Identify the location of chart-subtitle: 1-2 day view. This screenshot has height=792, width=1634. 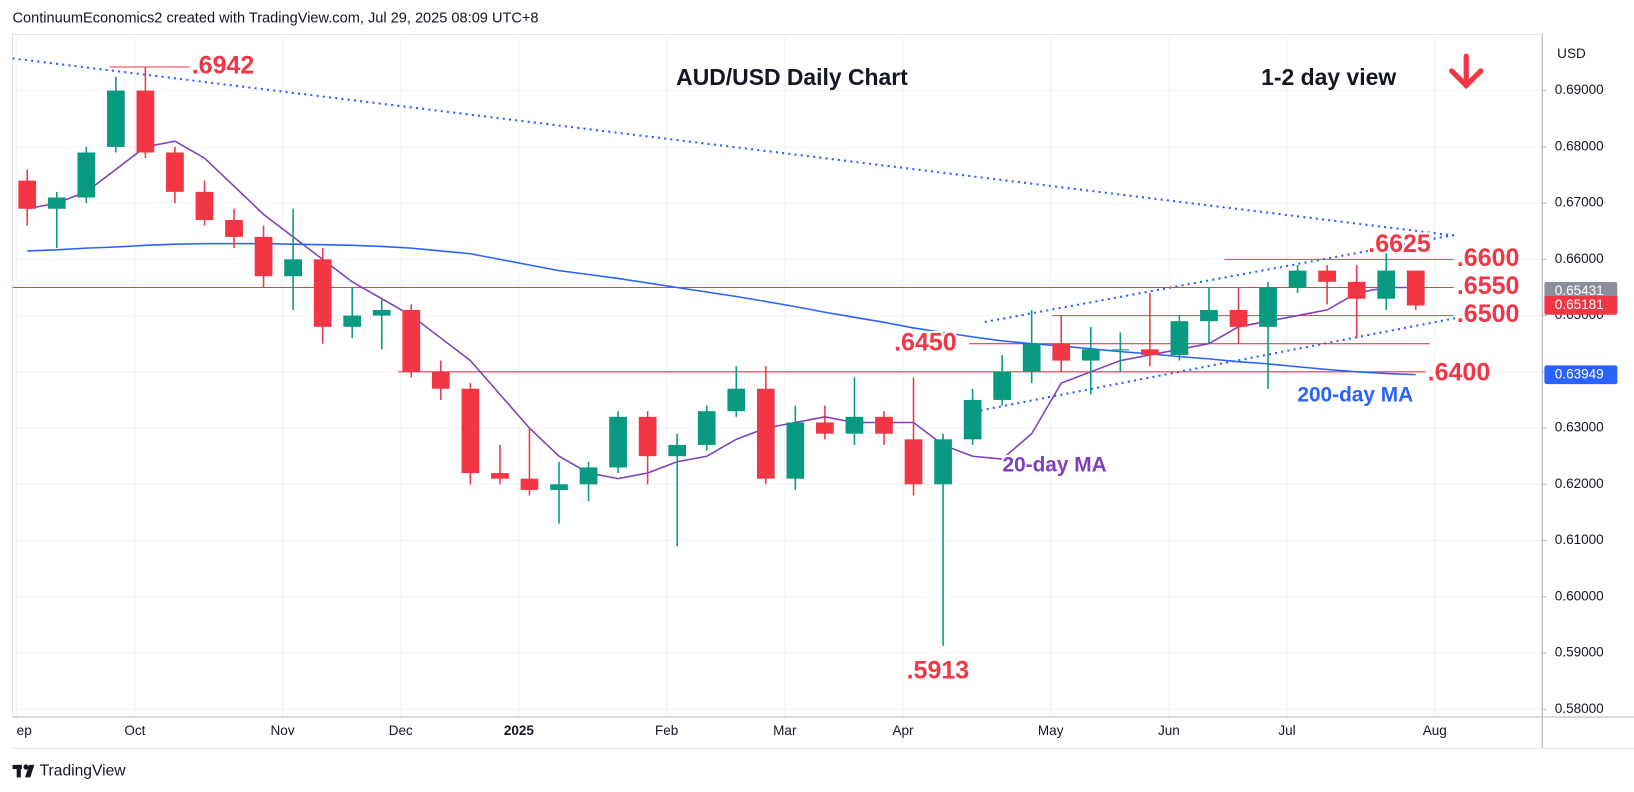
(1328, 77).